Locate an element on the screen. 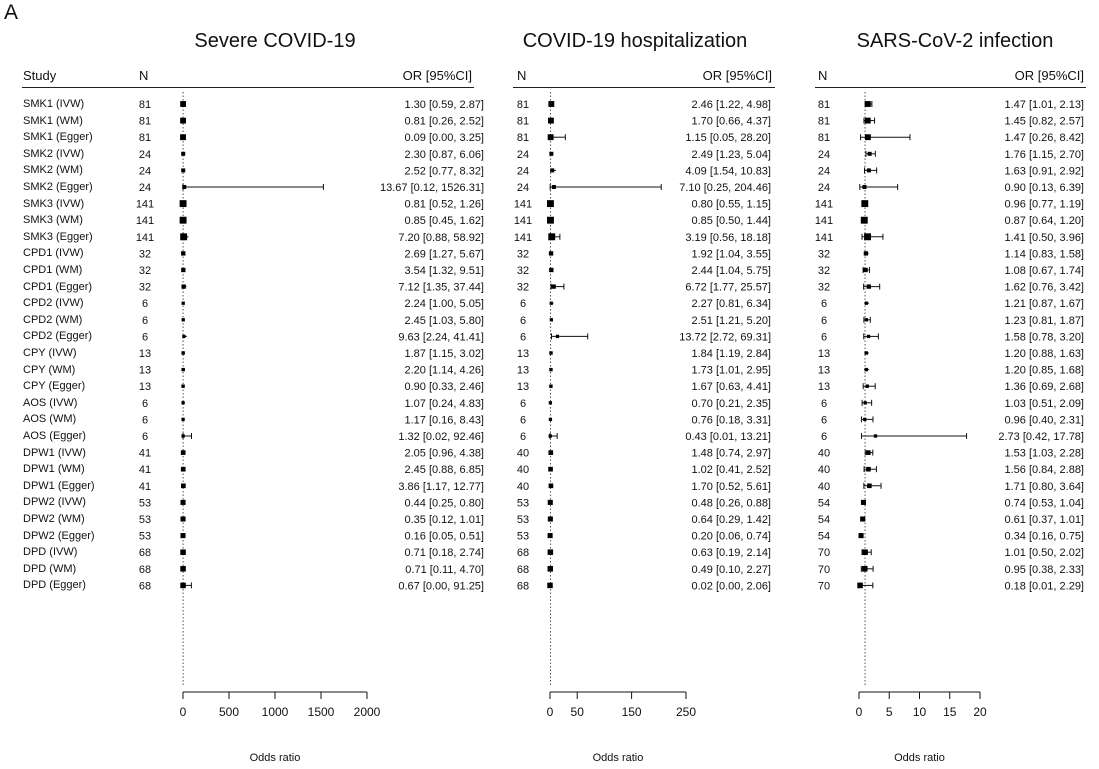  or-ci-label: 1.58 [0.78, 3.20] is located at coordinates (1044, 337).